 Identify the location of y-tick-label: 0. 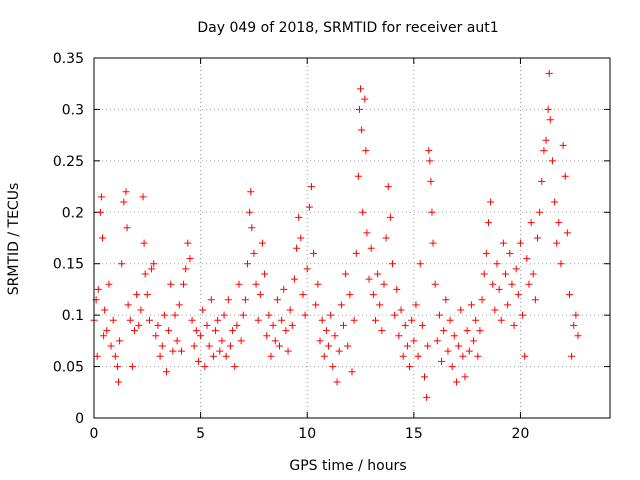
(79, 419).